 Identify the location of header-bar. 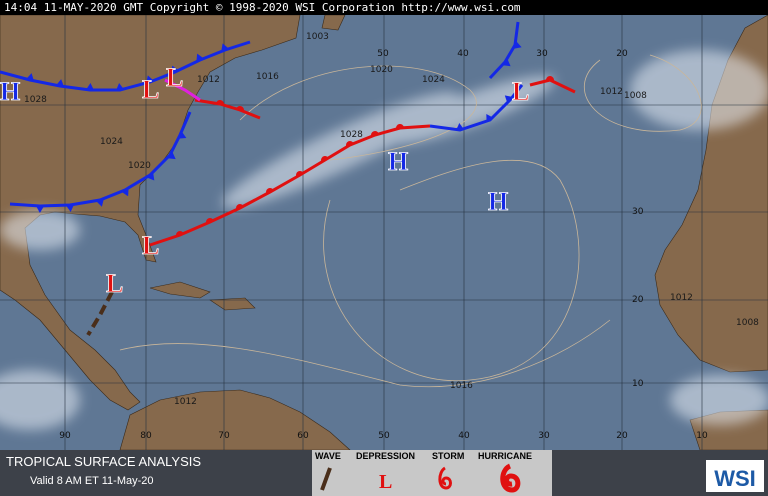
(384, 7).